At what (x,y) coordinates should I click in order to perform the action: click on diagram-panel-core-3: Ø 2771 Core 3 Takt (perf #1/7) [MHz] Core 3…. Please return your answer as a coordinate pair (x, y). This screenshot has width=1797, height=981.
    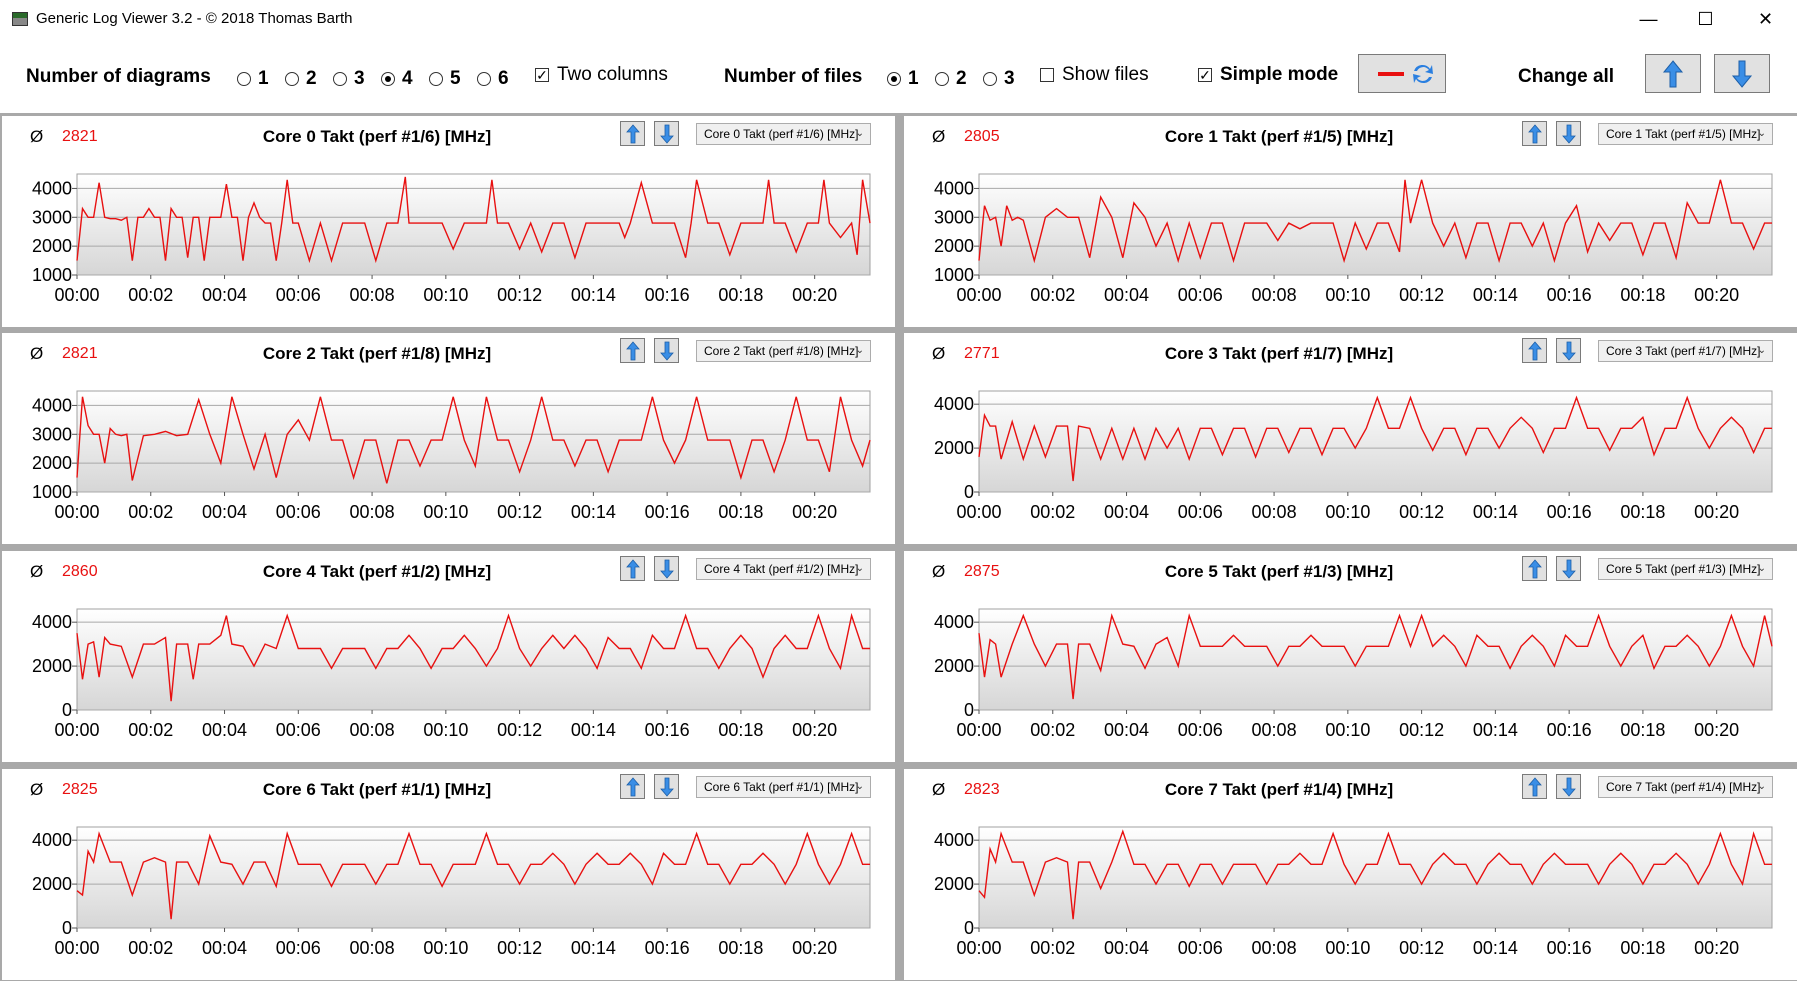
    Looking at the image, I should click on (1350, 438).